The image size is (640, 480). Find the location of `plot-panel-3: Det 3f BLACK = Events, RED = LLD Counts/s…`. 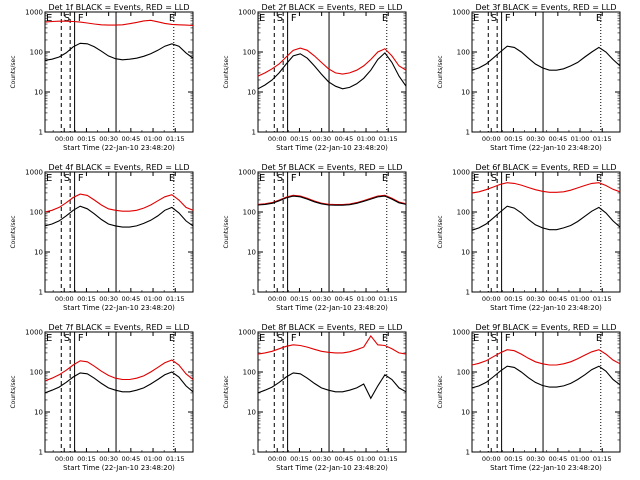

plot-panel-3: Det 3f BLACK = Events, RED = LLD Counts/s… is located at coordinates (529, 77).